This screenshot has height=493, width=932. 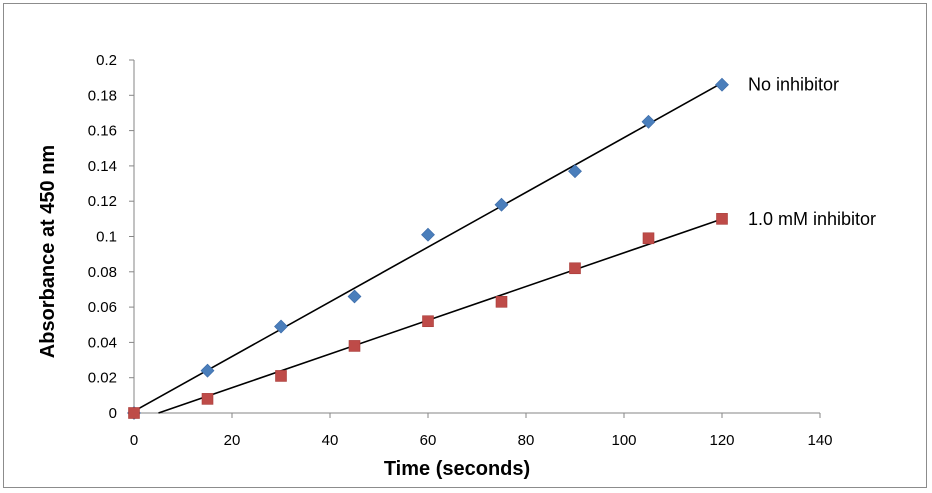 What do you see at coordinates (812, 152) in the screenshot?
I see `series-labels: No inhibitor 1.0 mM inhibitor` at bounding box center [812, 152].